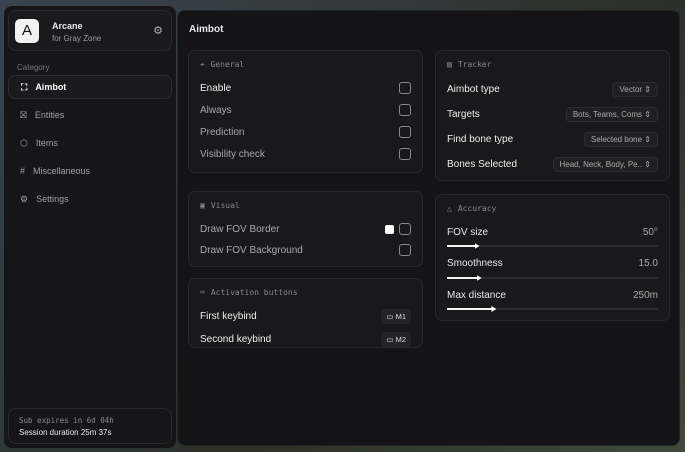  What do you see at coordinates (552, 278) in the screenshot?
I see `smoothness-slider` at bounding box center [552, 278].